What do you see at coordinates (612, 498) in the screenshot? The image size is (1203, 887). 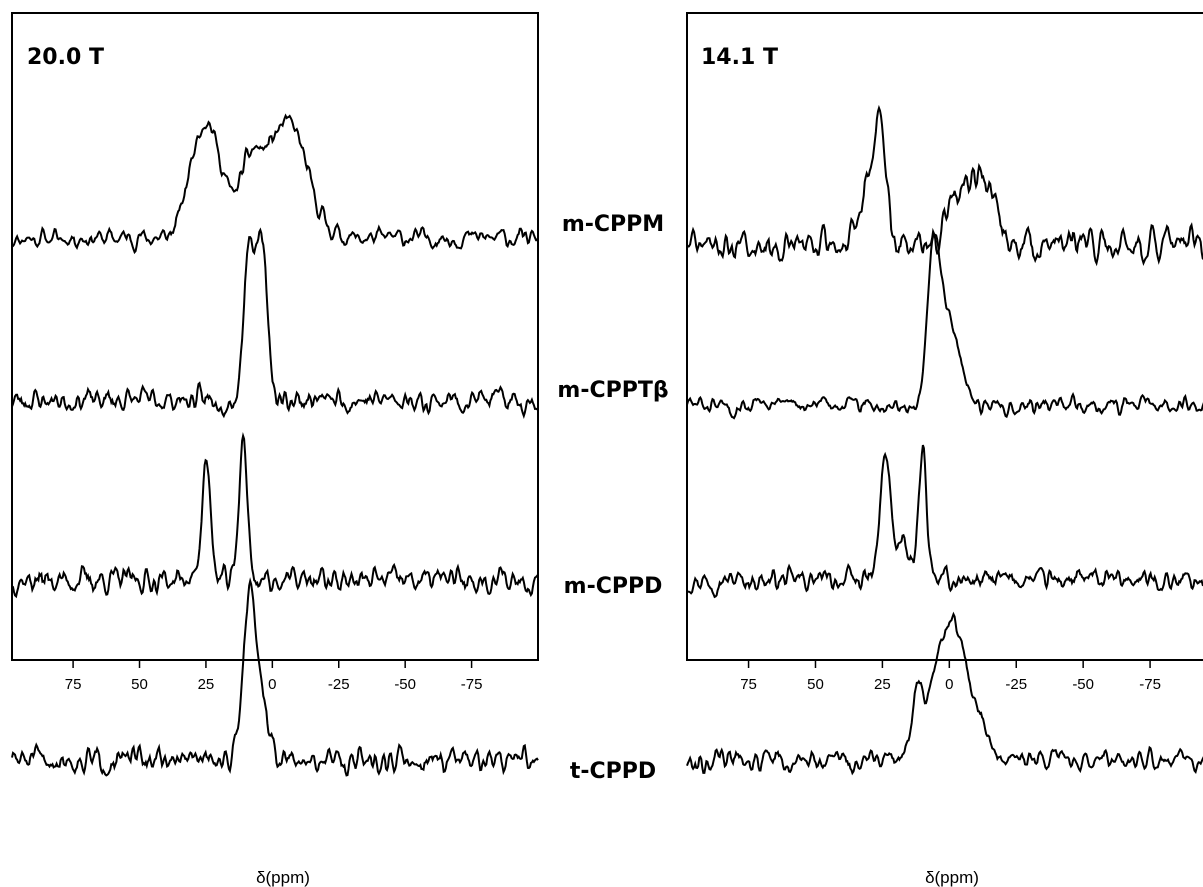 I see `sample-labels: m-CPPM m-CPPTβ m-CPPD t-CPPD` at bounding box center [612, 498].